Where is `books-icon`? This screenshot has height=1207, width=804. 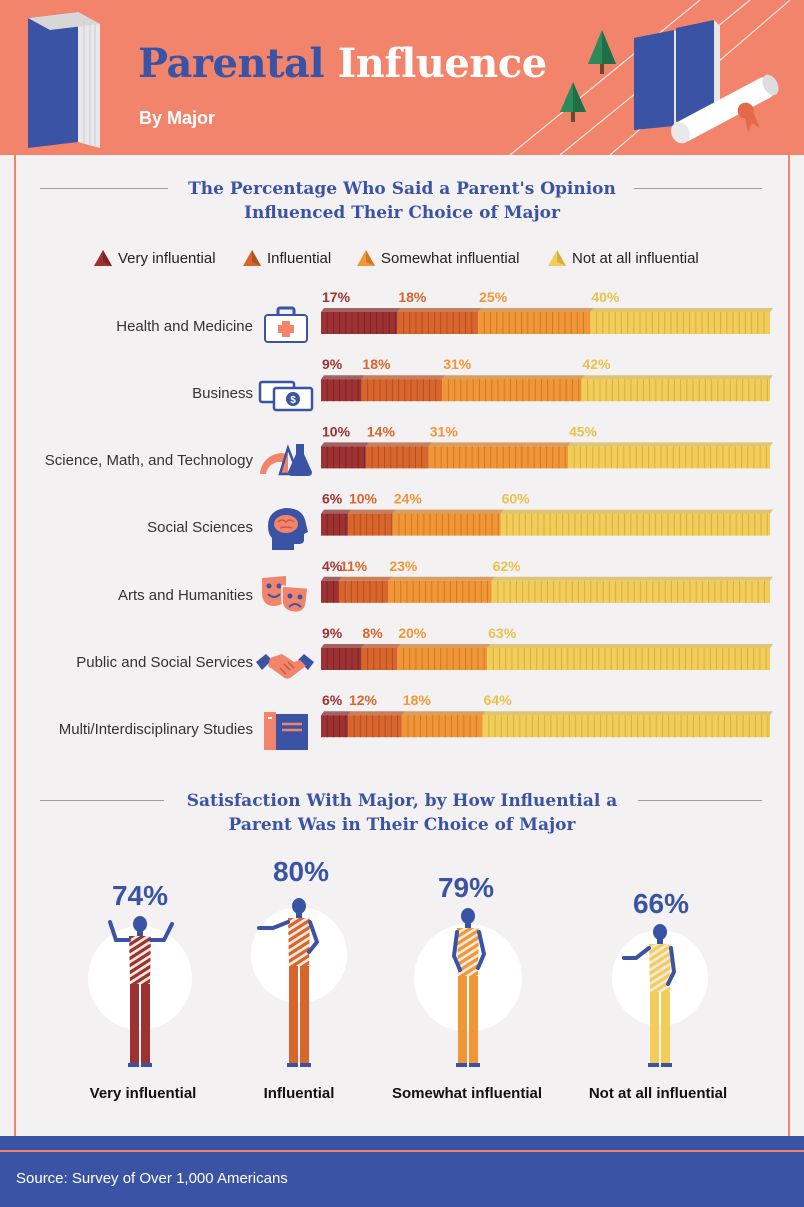 books-icon is located at coordinates (286, 731).